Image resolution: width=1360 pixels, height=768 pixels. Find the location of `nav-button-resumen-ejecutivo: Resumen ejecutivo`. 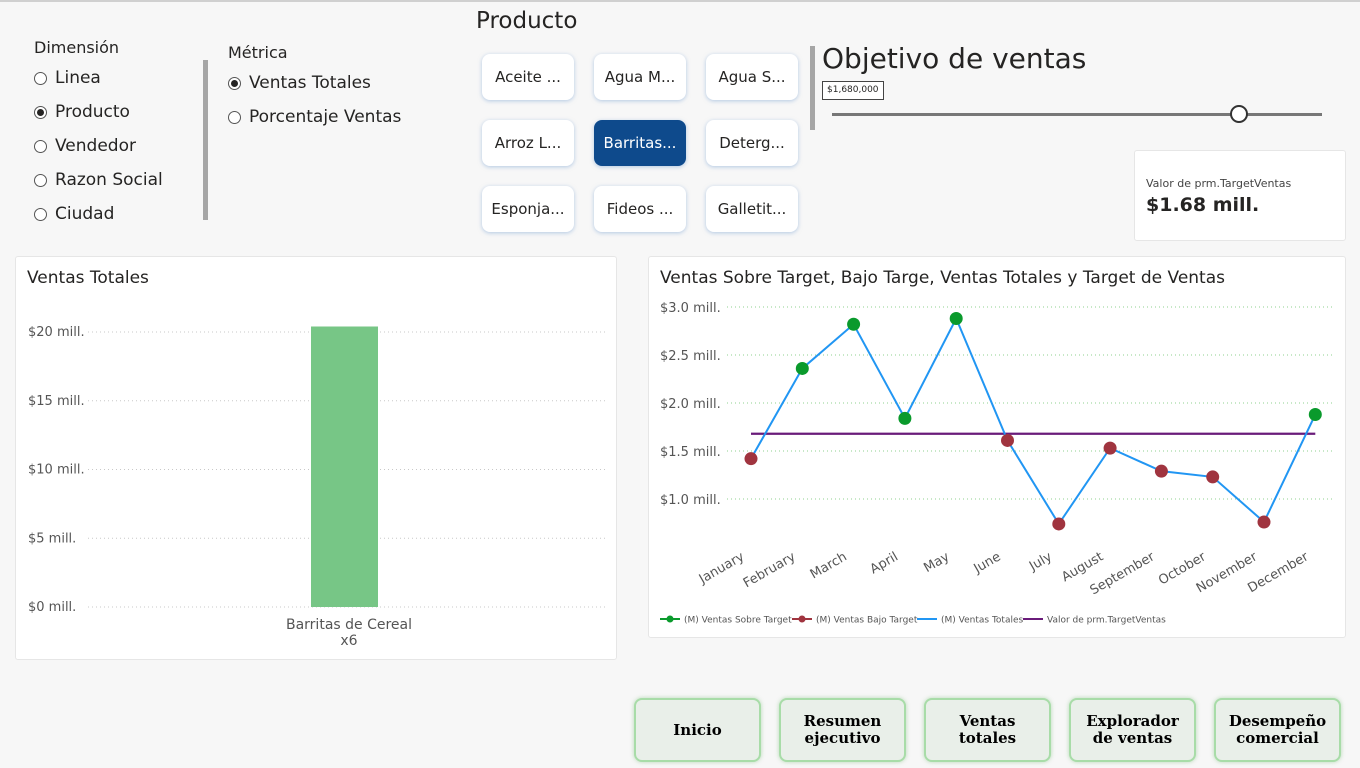

nav-button-resumen-ejecutivo: Resumen ejecutivo is located at coordinates (842, 730).